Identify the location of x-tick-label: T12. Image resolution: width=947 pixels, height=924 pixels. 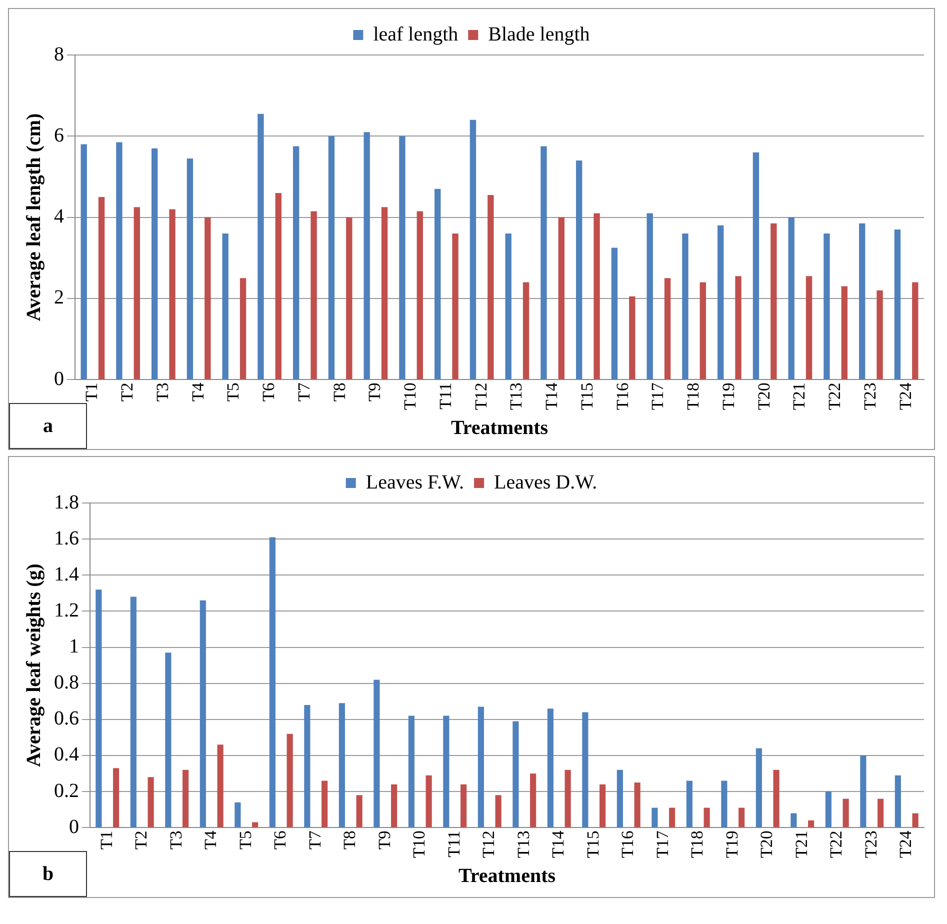
(488, 844).